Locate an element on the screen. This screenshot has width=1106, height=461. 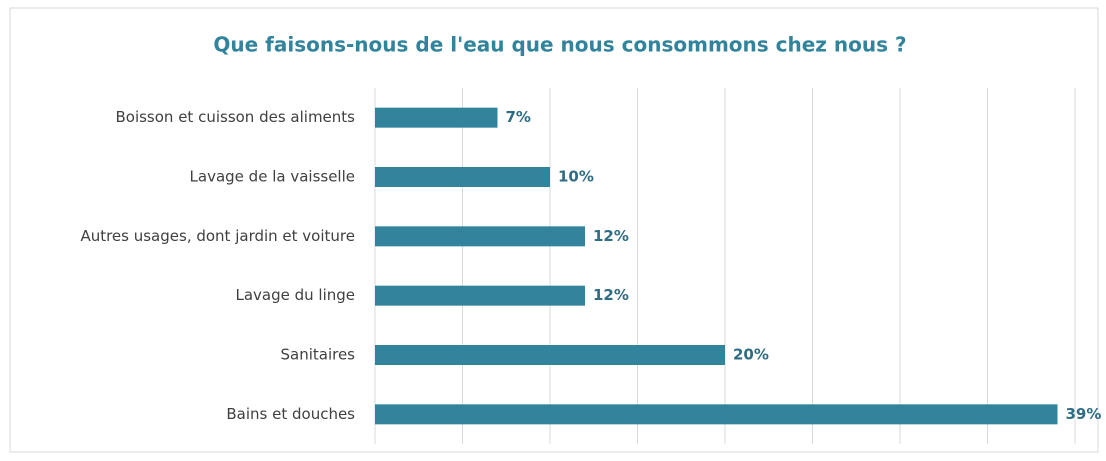
category-label: Sanitaires is located at coordinates (317, 355).